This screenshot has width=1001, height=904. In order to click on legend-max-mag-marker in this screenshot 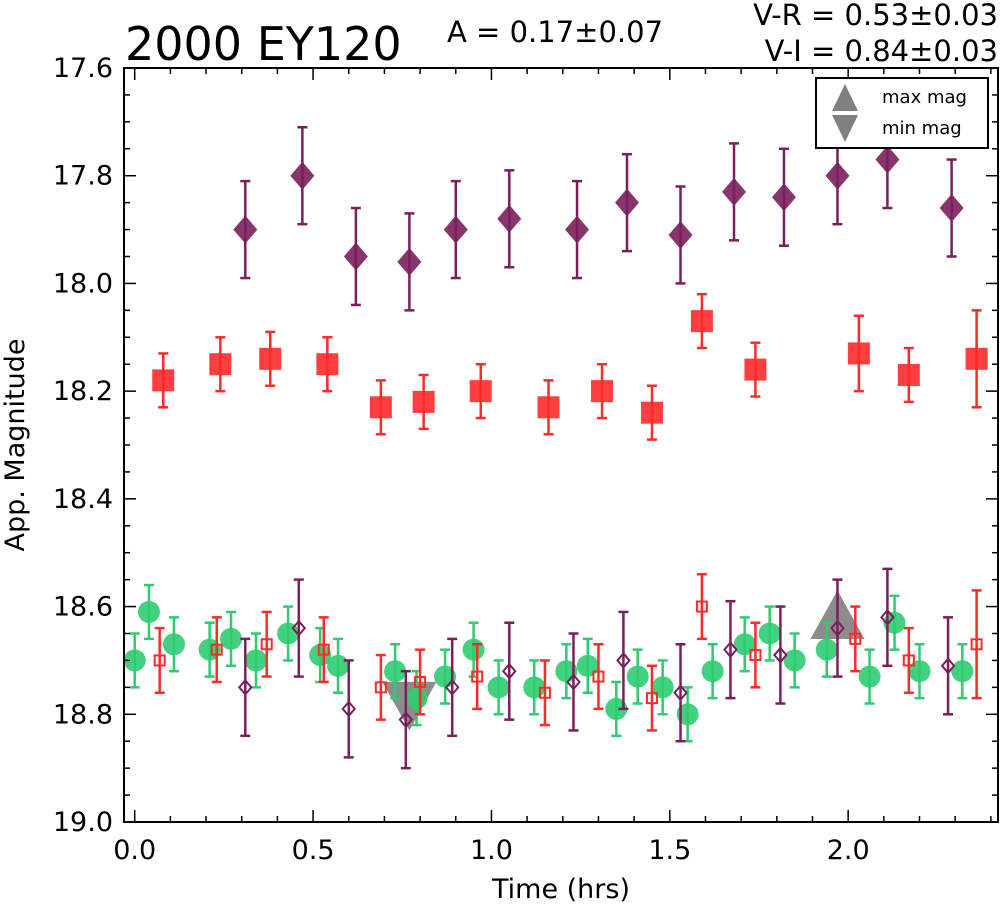, I will do `click(845, 97)`.